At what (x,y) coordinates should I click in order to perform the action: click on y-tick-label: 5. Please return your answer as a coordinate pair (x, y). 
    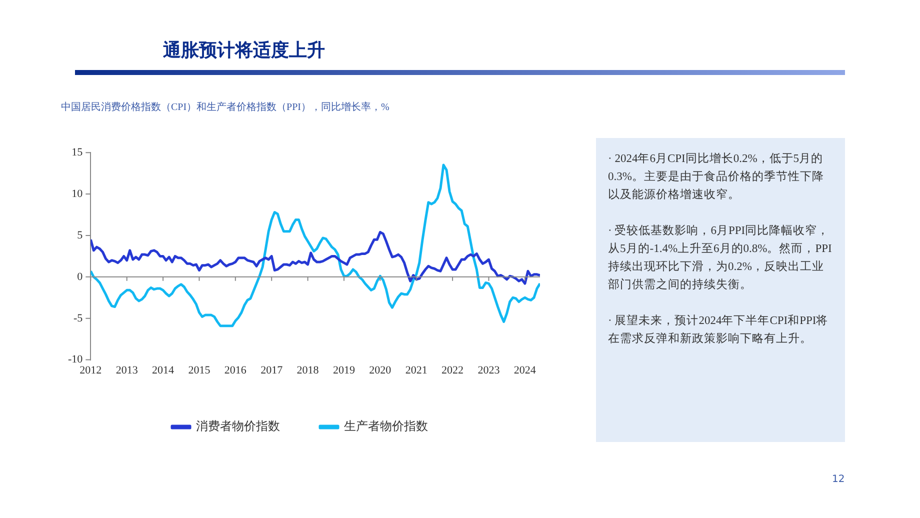
    Looking at the image, I should click on (80, 235).